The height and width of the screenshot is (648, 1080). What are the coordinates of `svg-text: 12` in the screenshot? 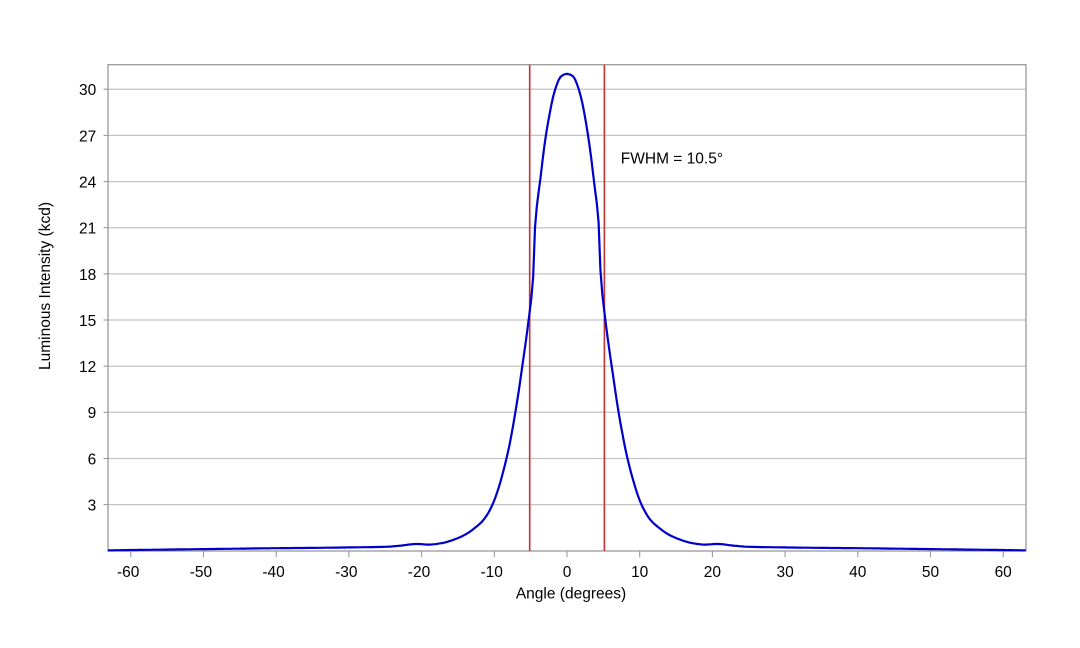 It's located at (87, 367).